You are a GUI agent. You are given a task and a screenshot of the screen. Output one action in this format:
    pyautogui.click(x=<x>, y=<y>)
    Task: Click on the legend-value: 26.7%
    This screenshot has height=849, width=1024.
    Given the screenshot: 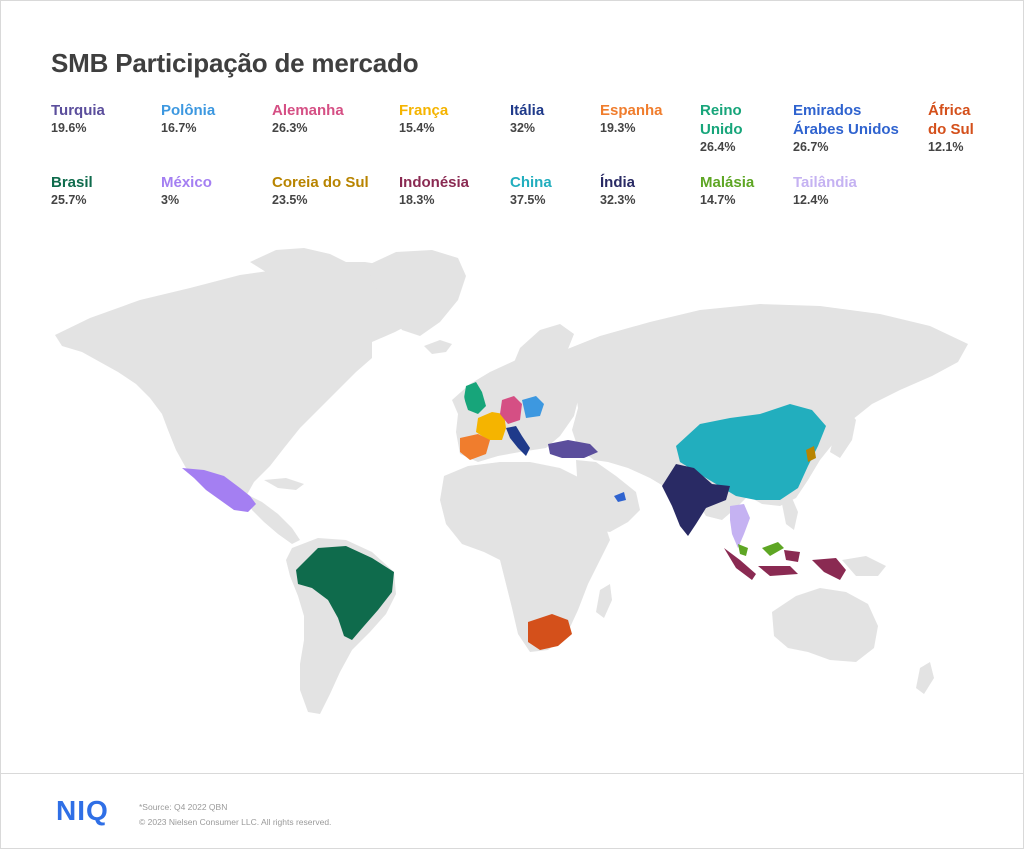 What is the action you would take?
    pyautogui.click(x=811, y=147)
    